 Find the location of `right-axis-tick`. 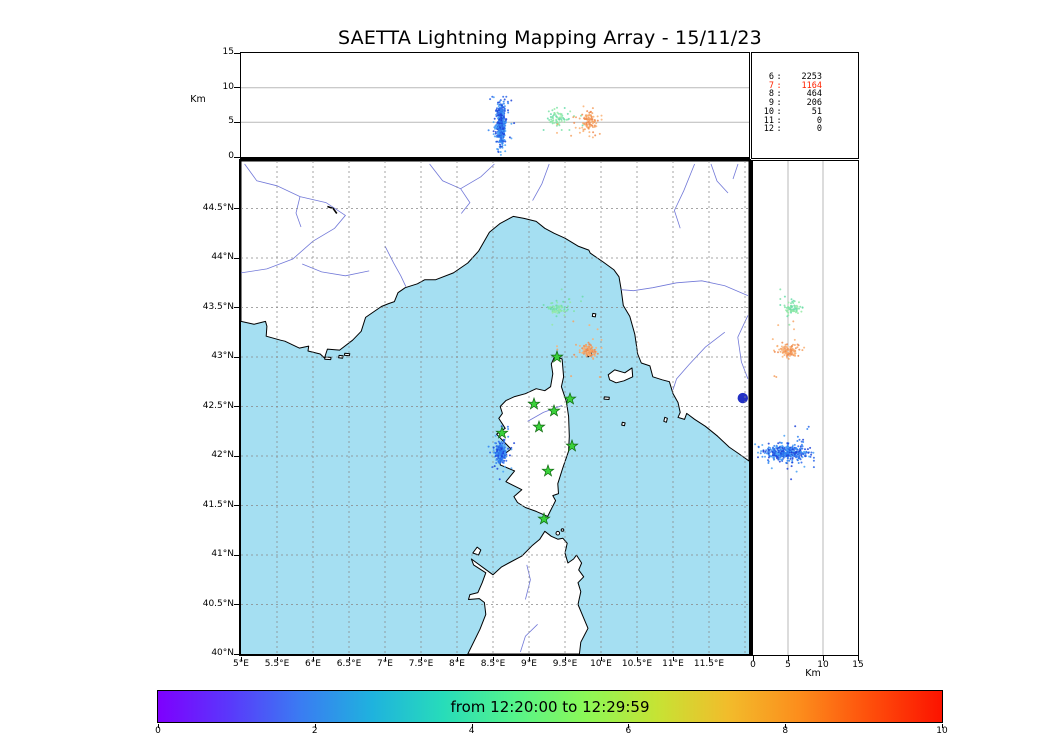

right-axis-tick is located at coordinates (823, 658).